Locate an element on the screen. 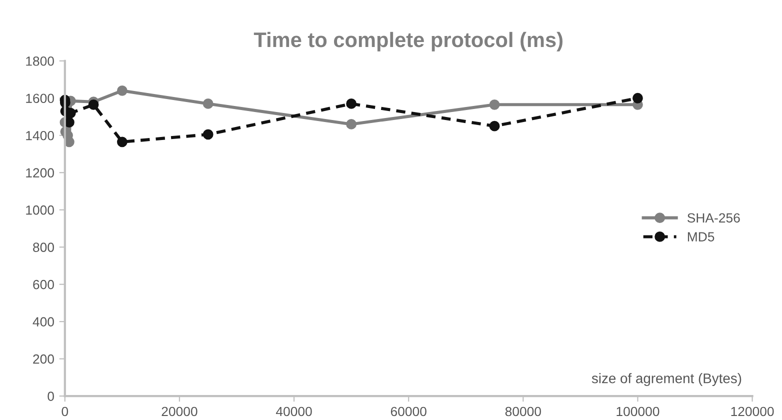 The width and height of the screenshot is (782, 420). x-tick-label: 40000 is located at coordinates (294, 411).